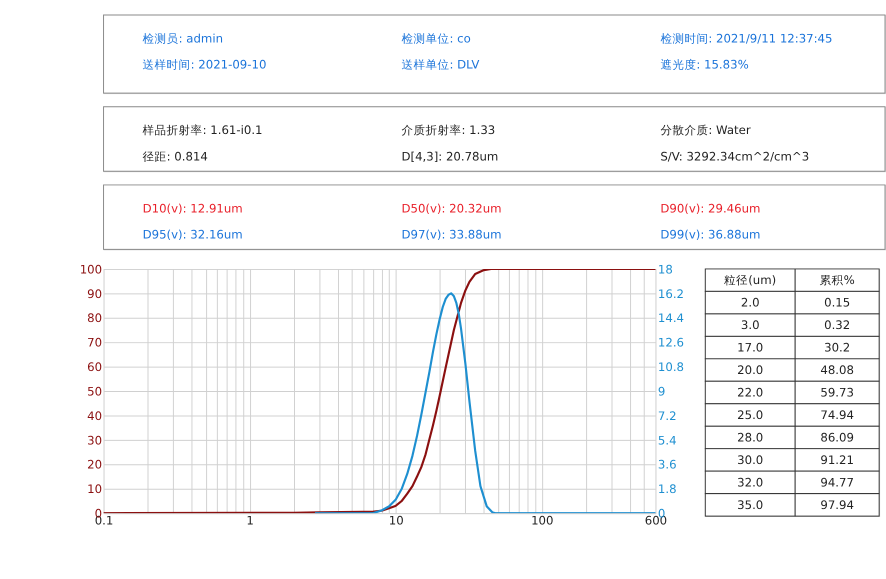 The image size is (886, 579). What do you see at coordinates (750, 392) in the screenshot?
I see `text: 22.0` at bounding box center [750, 392].